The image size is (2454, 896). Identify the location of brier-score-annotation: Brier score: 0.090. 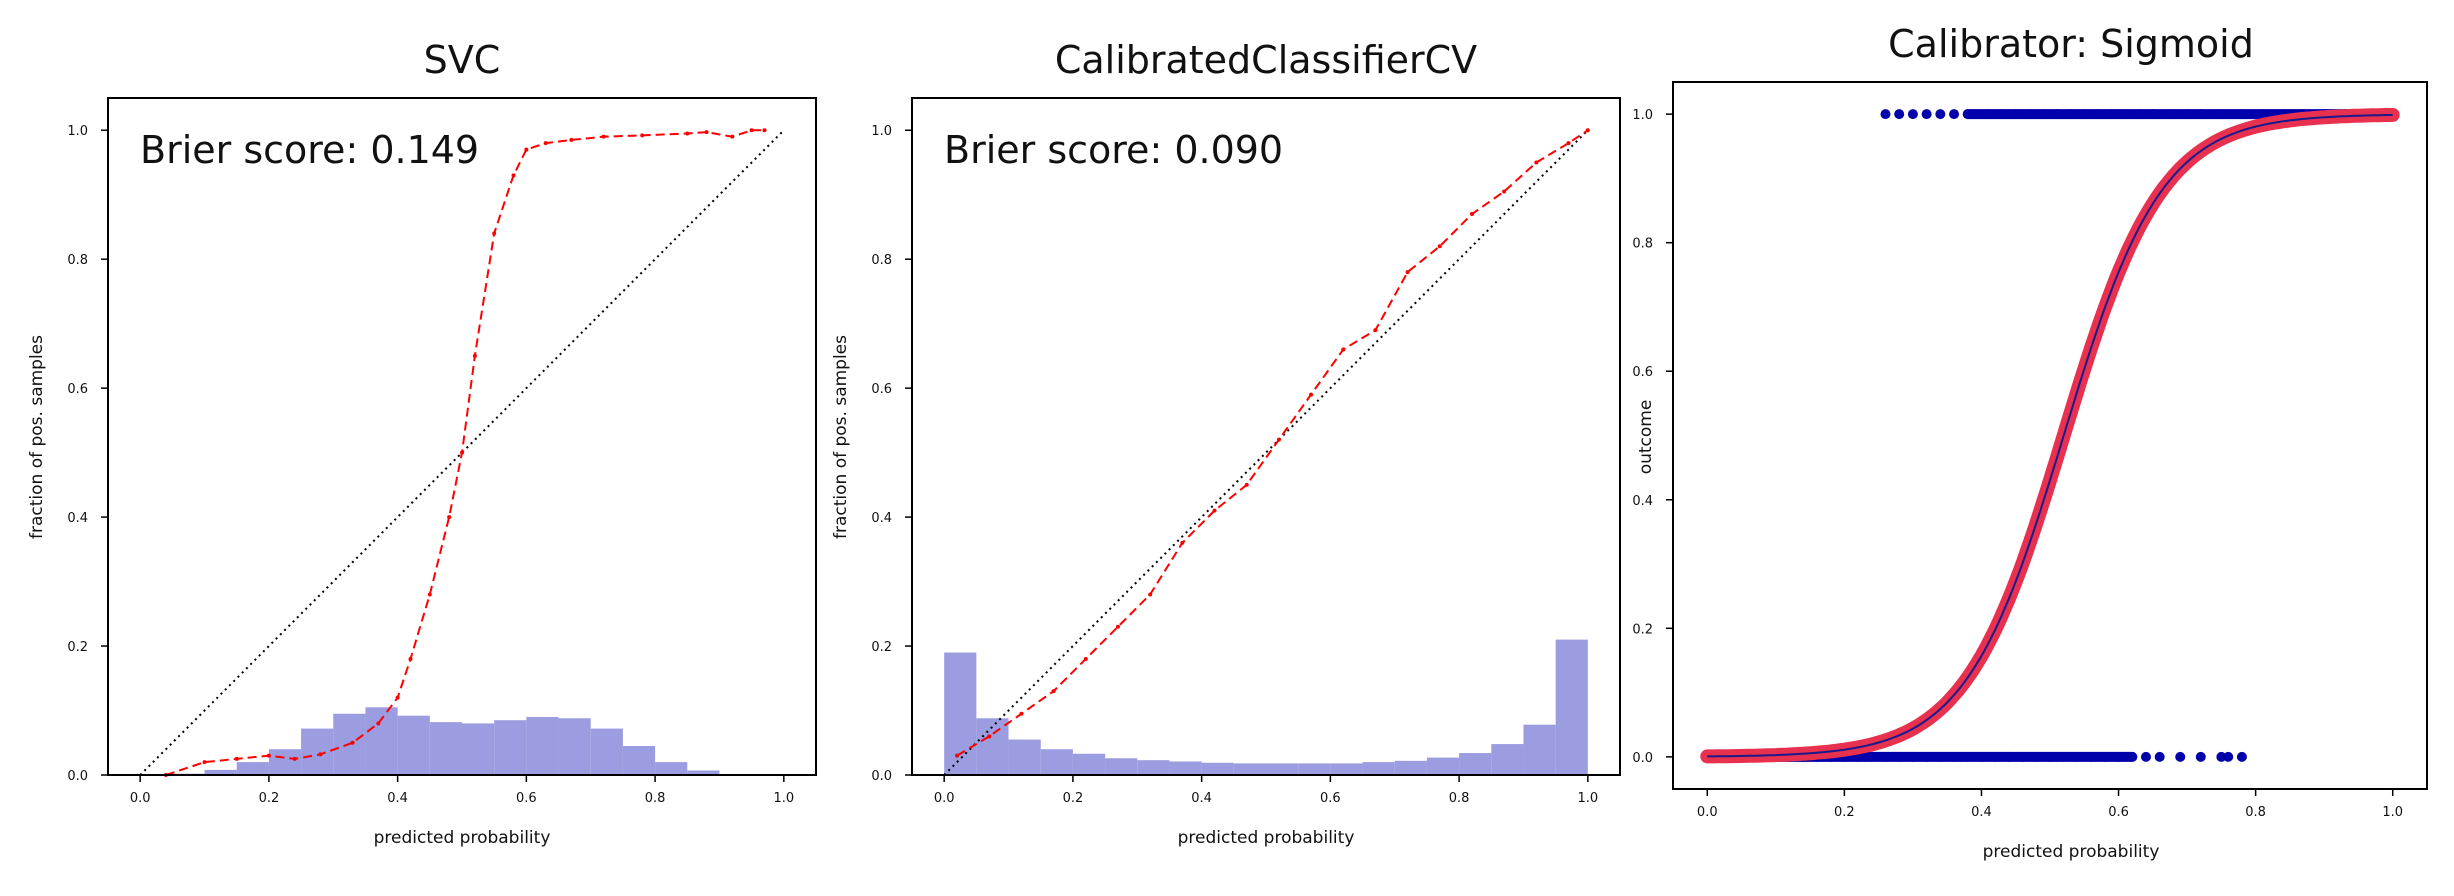
(1113, 150).